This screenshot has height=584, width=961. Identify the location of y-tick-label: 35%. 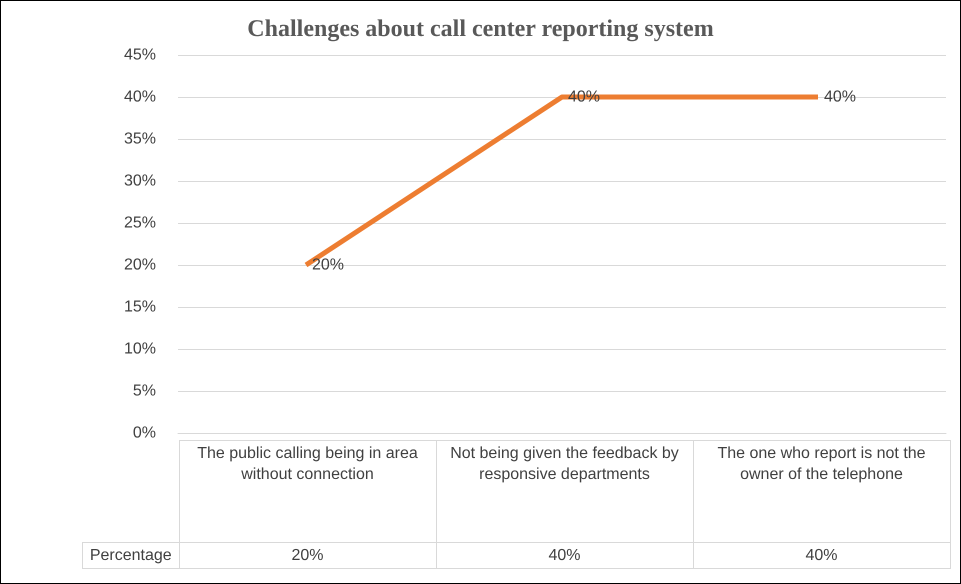
(140, 139).